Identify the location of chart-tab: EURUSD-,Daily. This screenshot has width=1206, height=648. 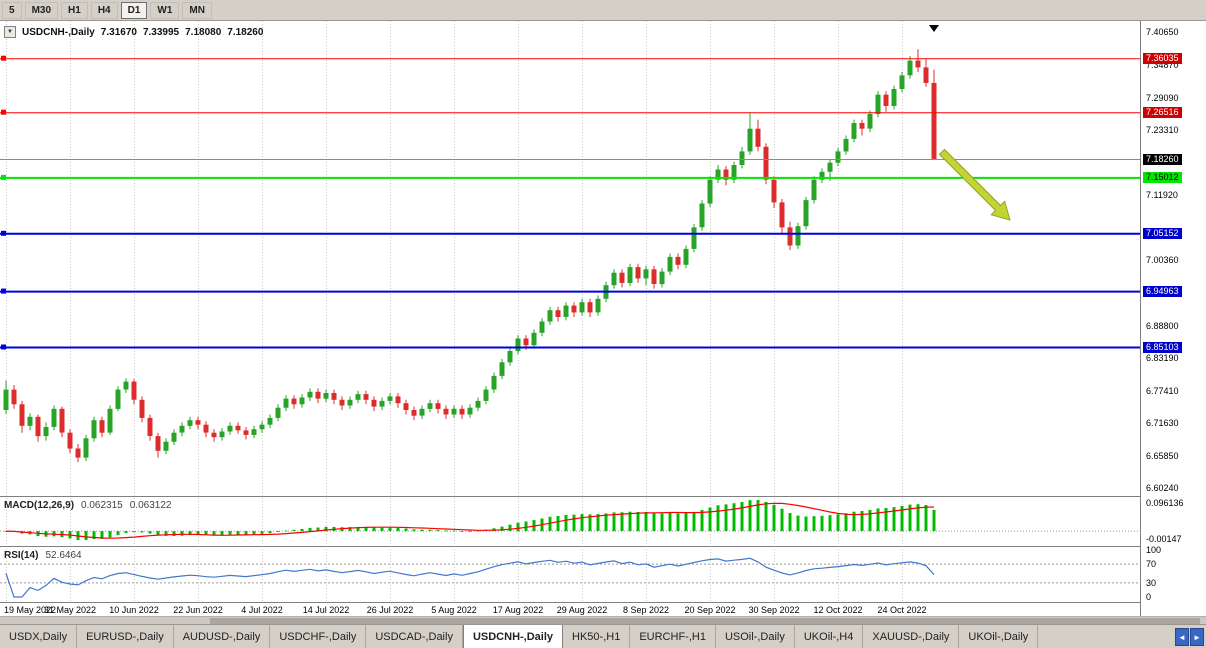
(125, 636).